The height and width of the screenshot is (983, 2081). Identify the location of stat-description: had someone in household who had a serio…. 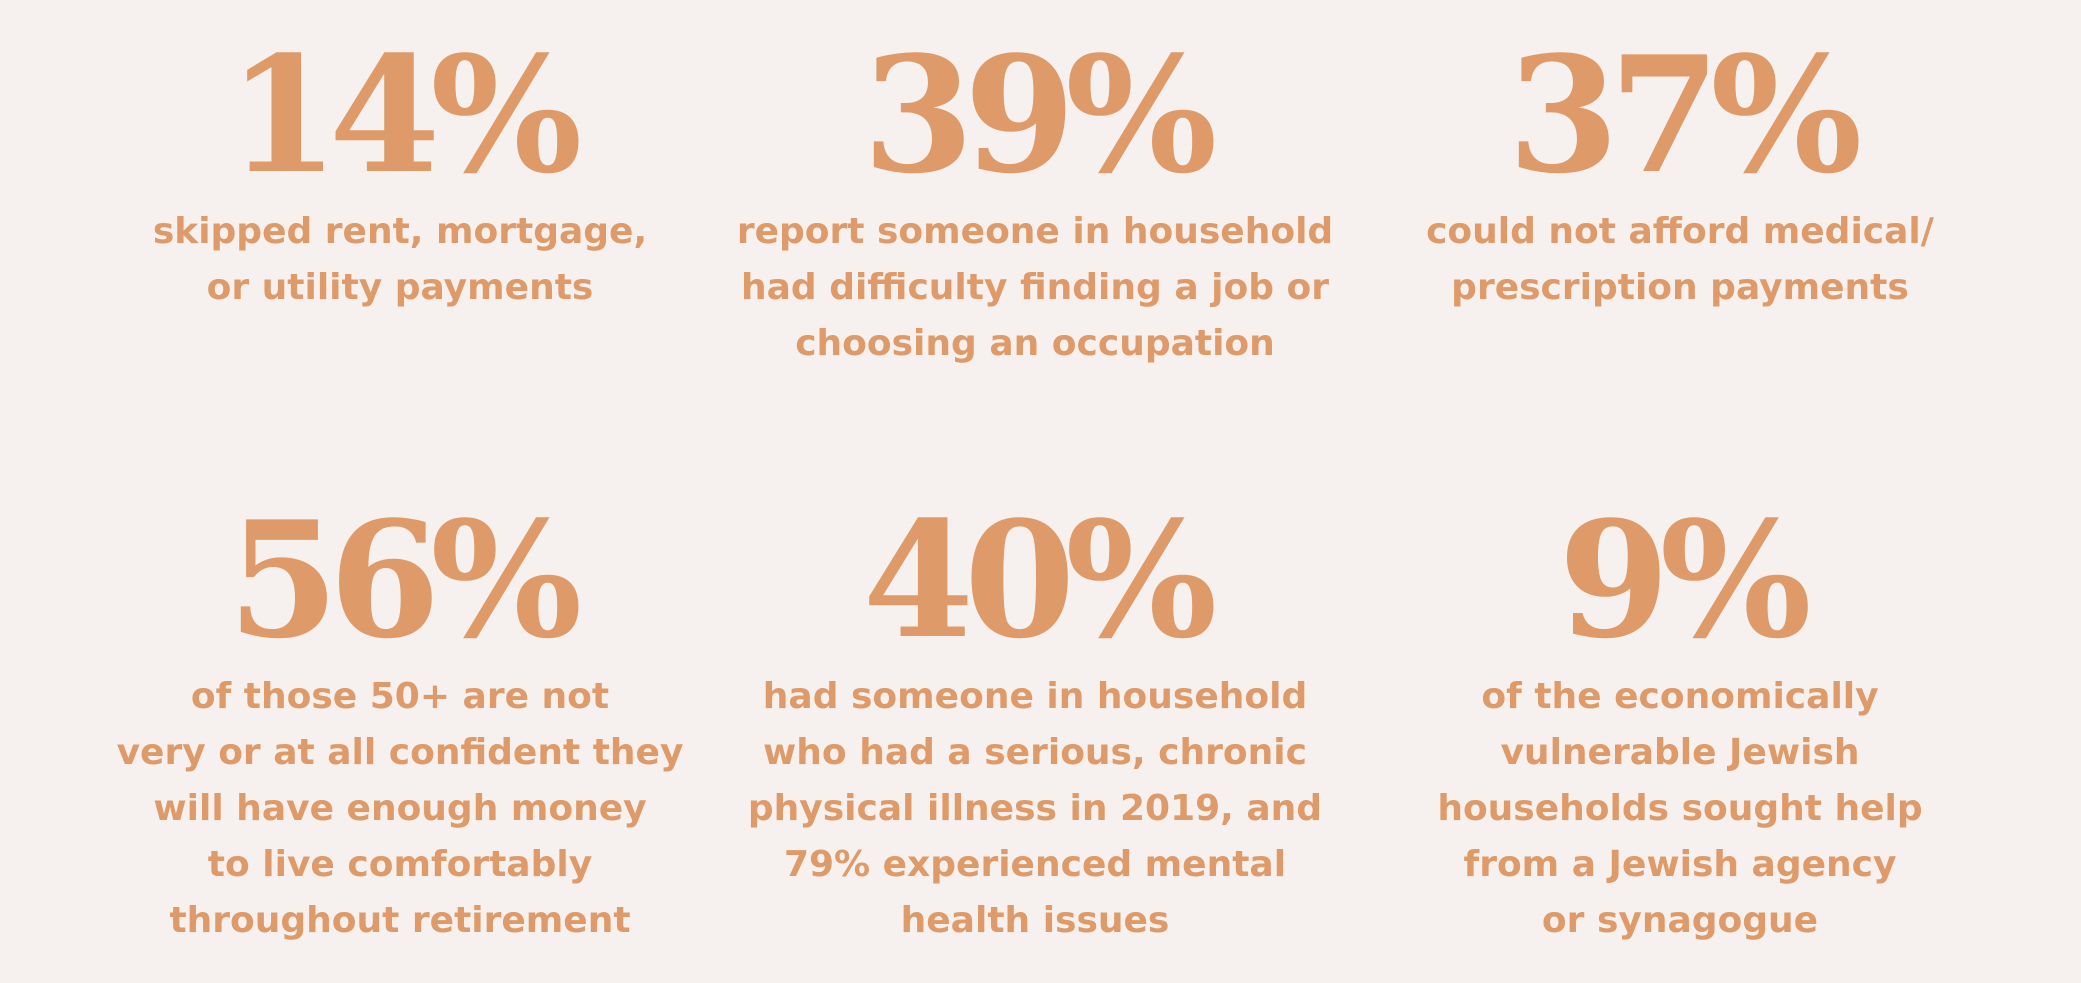
(1035, 809).